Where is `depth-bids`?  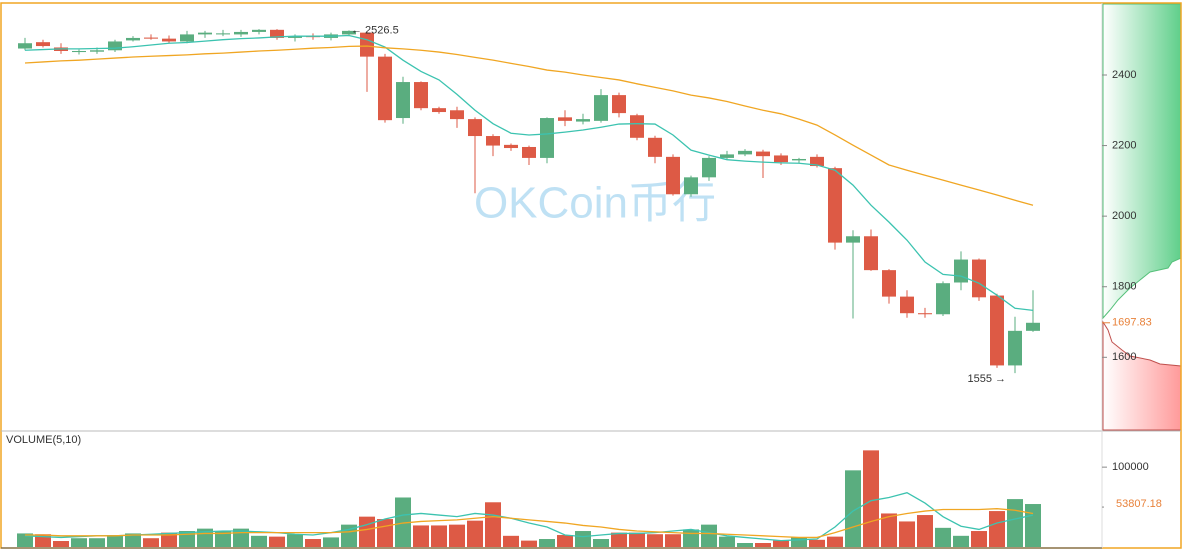 depth-bids is located at coordinates (1142, 161).